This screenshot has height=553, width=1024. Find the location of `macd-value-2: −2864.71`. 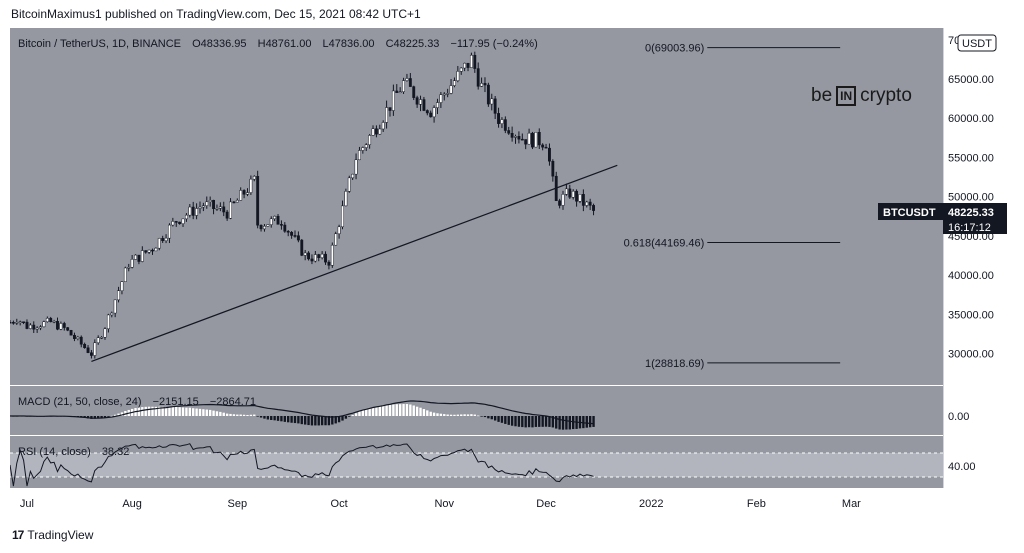

macd-value-2: −2864.71 is located at coordinates (232, 402).